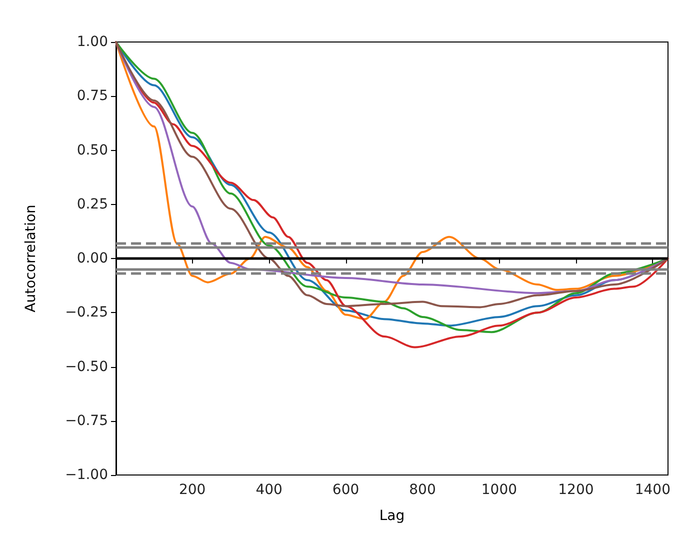  I want to click on x-tick-label: 600, so click(346, 490).